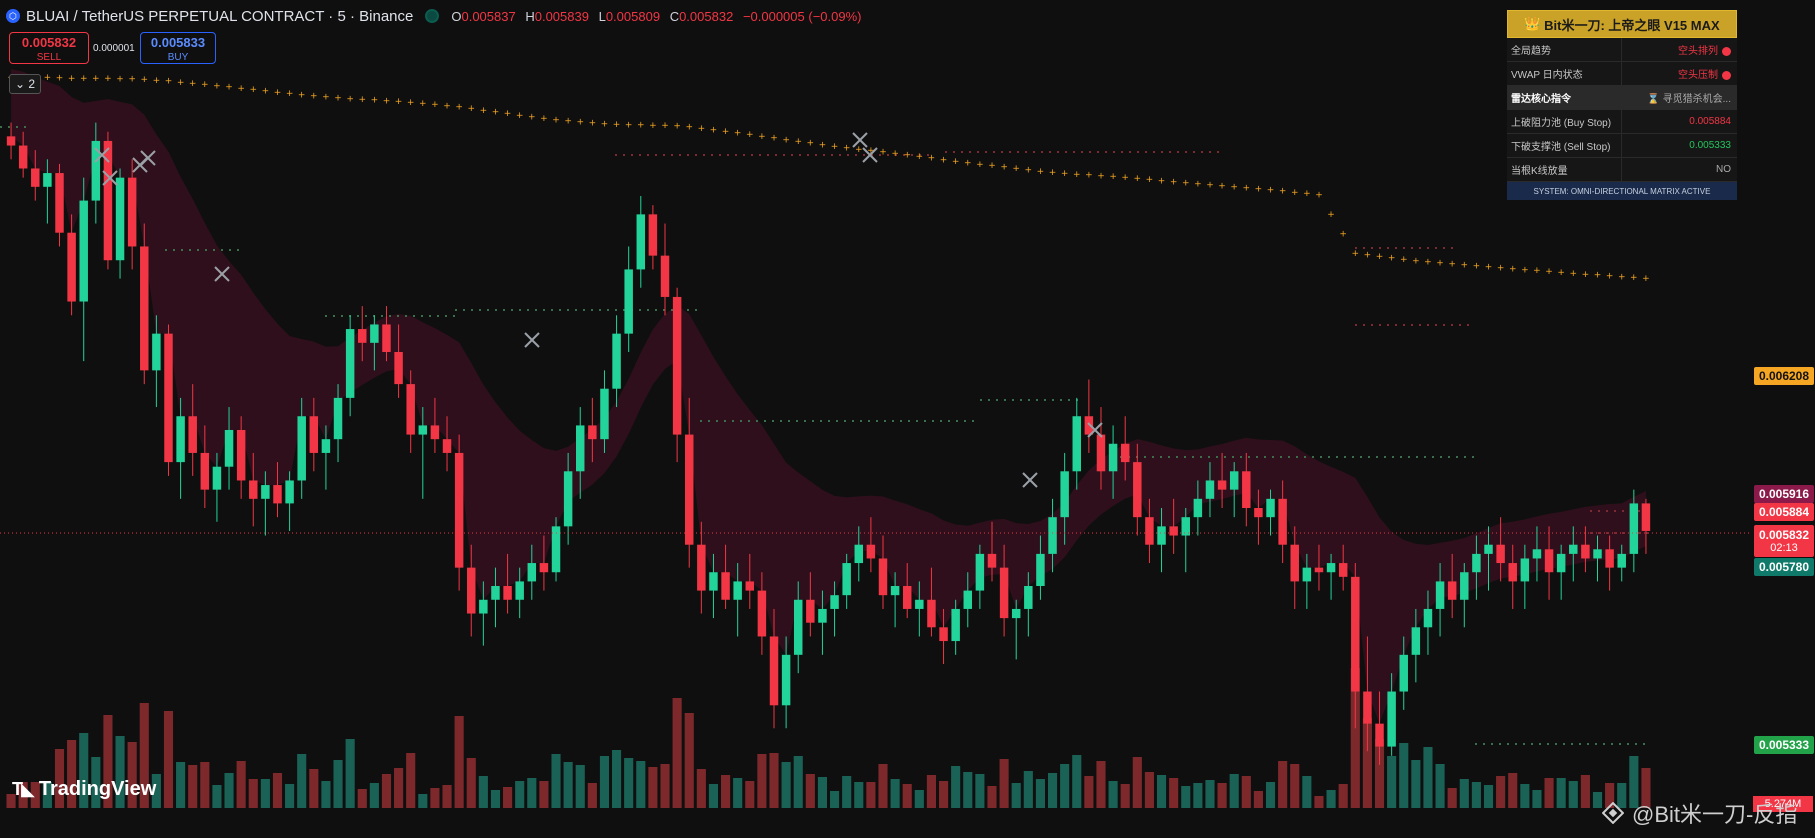 The image size is (1815, 838). What do you see at coordinates (1784, 494) in the screenshot?
I see `price-tag-cloud: 0.005916` at bounding box center [1784, 494].